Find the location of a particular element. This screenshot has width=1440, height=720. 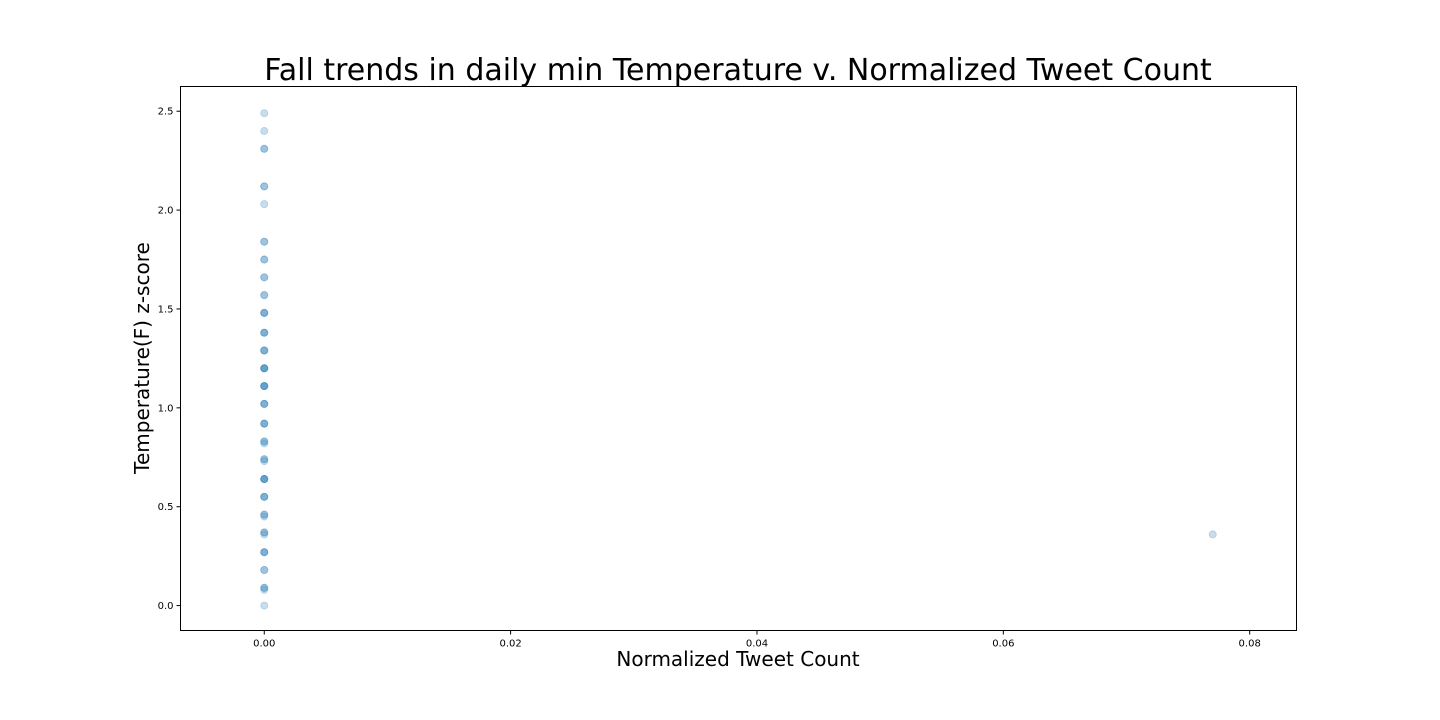

y-tick-label: 0.0 is located at coordinates (166, 606).